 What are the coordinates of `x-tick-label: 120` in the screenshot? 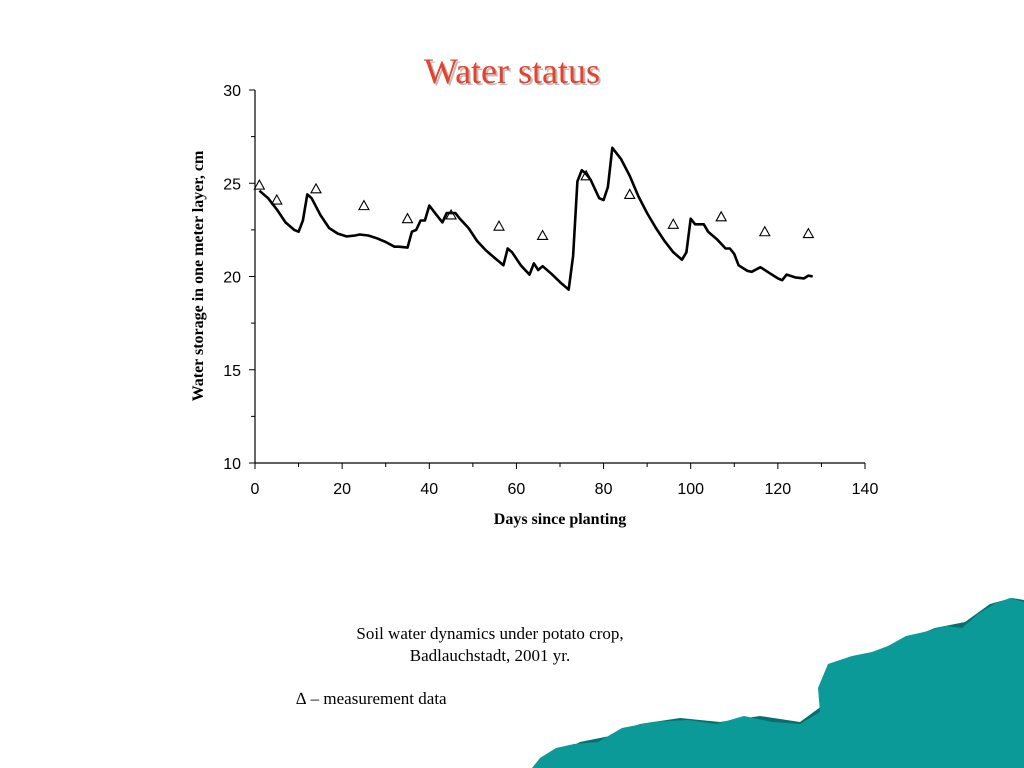 It's located at (778, 489).